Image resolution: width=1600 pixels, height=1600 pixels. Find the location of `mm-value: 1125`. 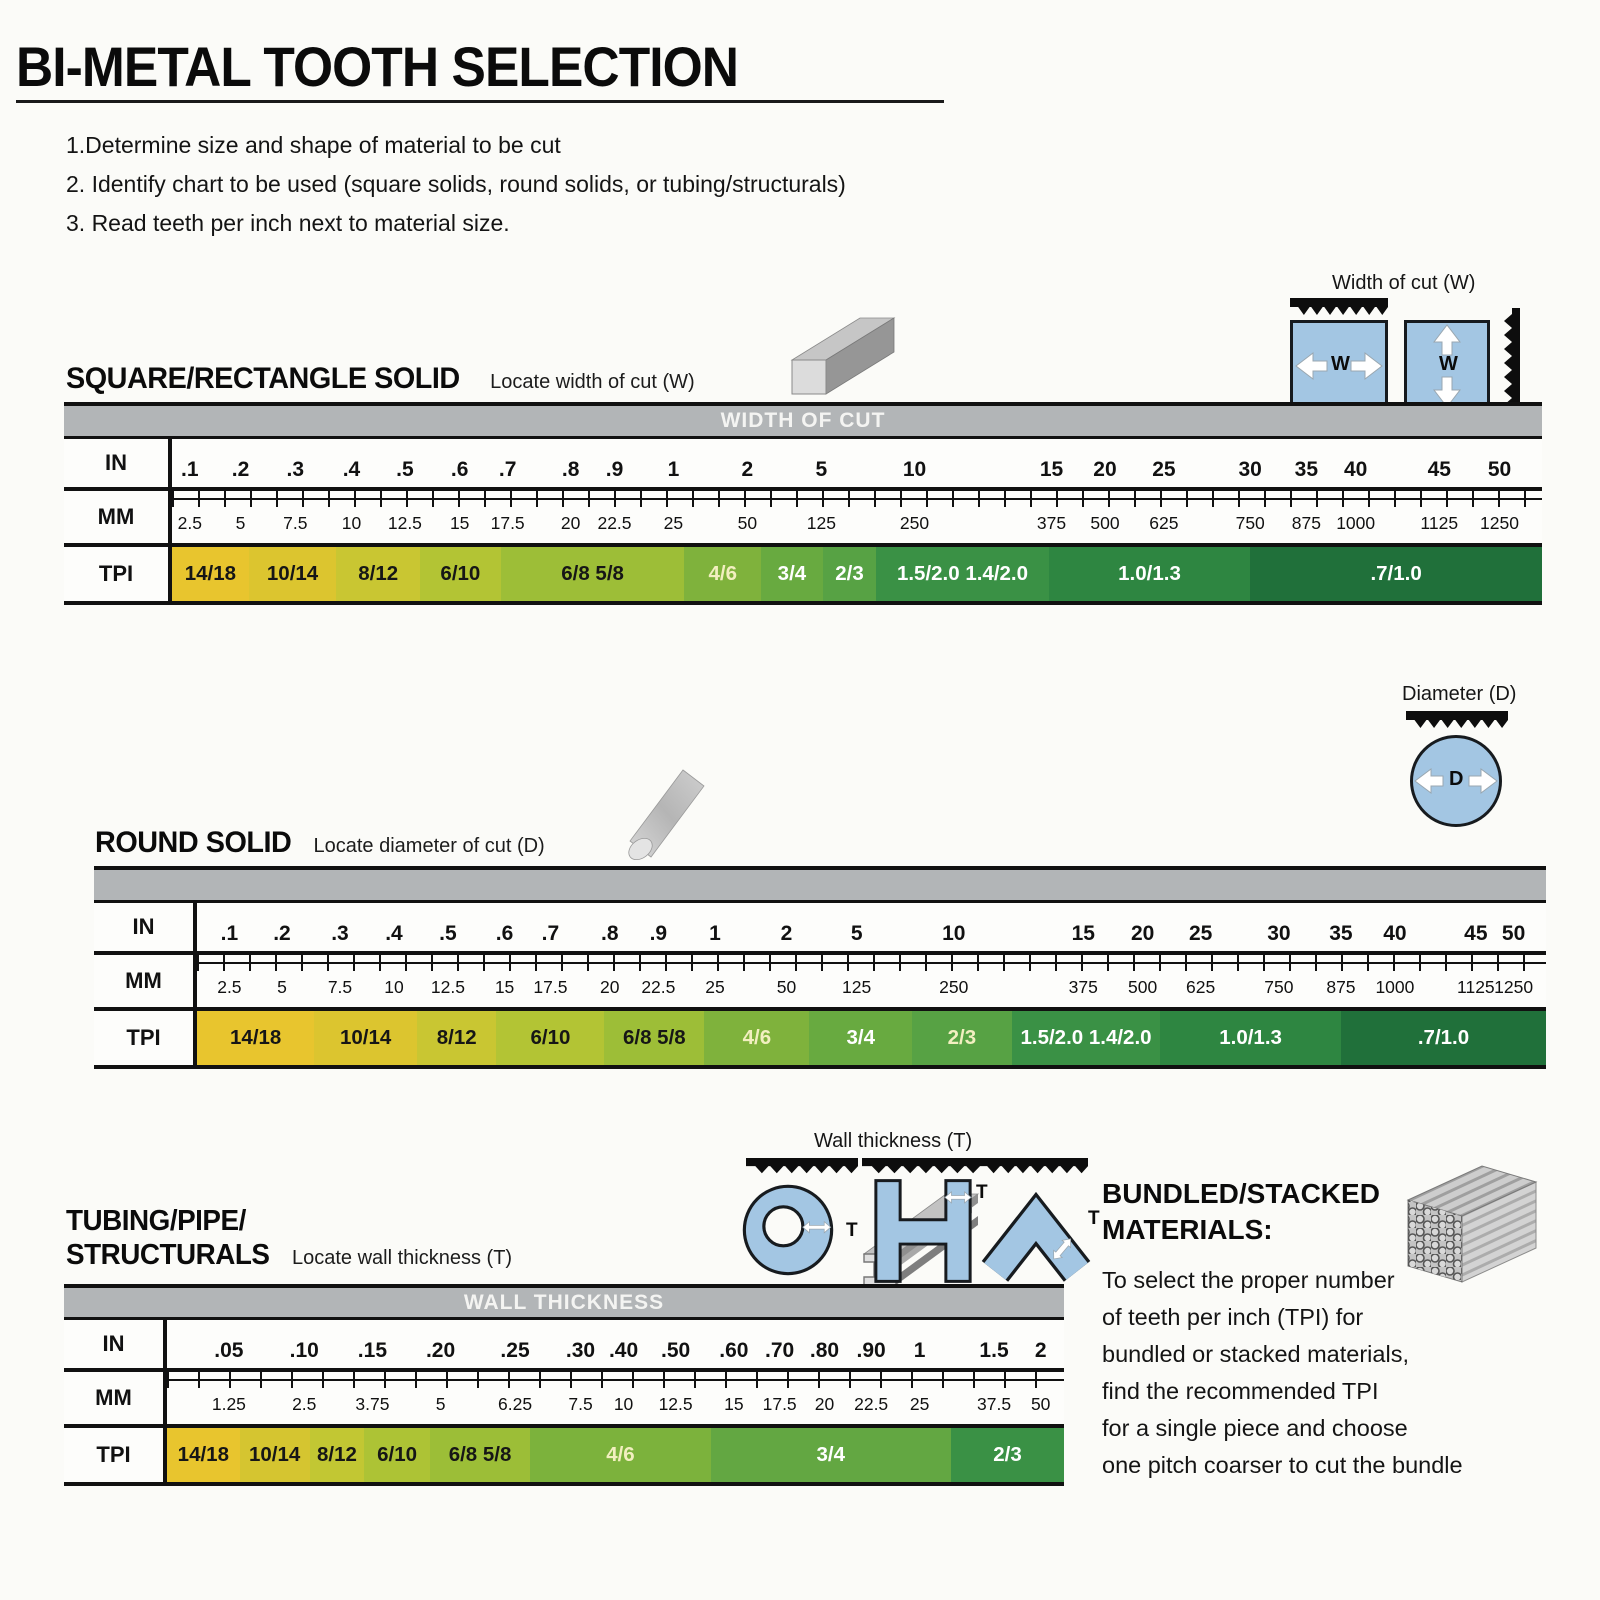

mm-value: 1125 is located at coordinates (1476, 987).